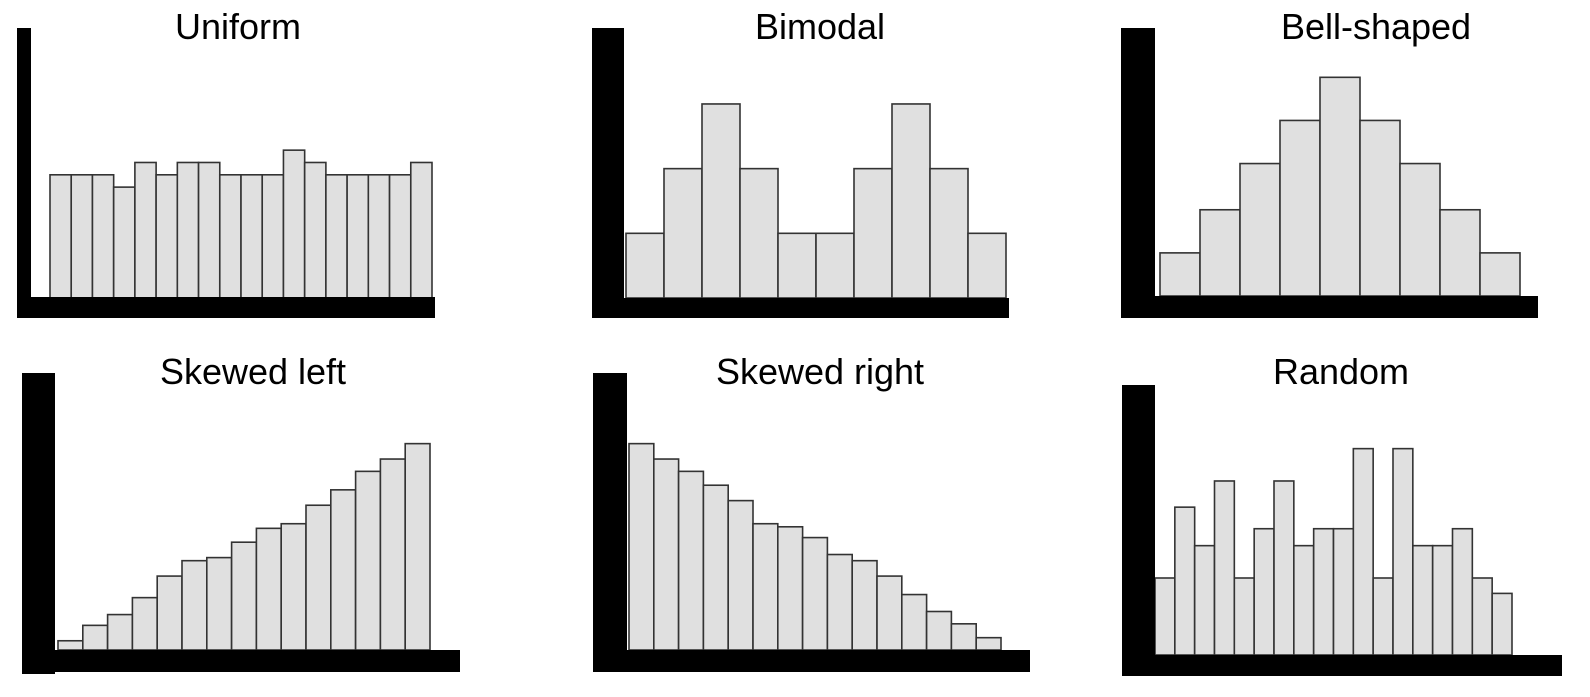 The image size is (1590, 697). Describe the element at coordinates (820, 26) in the screenshot. I see `chart-title: Bimodal` at that location.